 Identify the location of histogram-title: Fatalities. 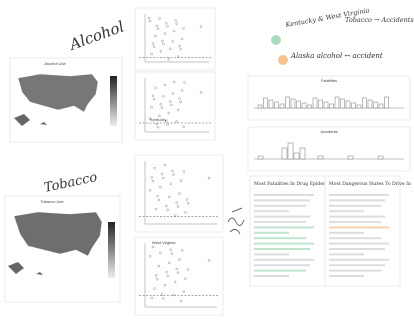
(329, 80).